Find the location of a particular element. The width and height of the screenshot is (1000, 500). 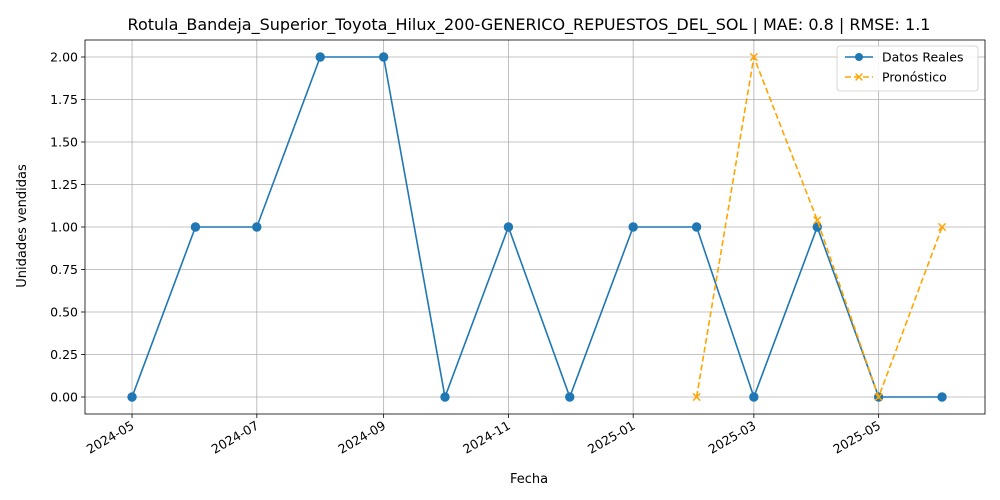

y-tick-label: 1.00 is located at coordinates (64, 227).